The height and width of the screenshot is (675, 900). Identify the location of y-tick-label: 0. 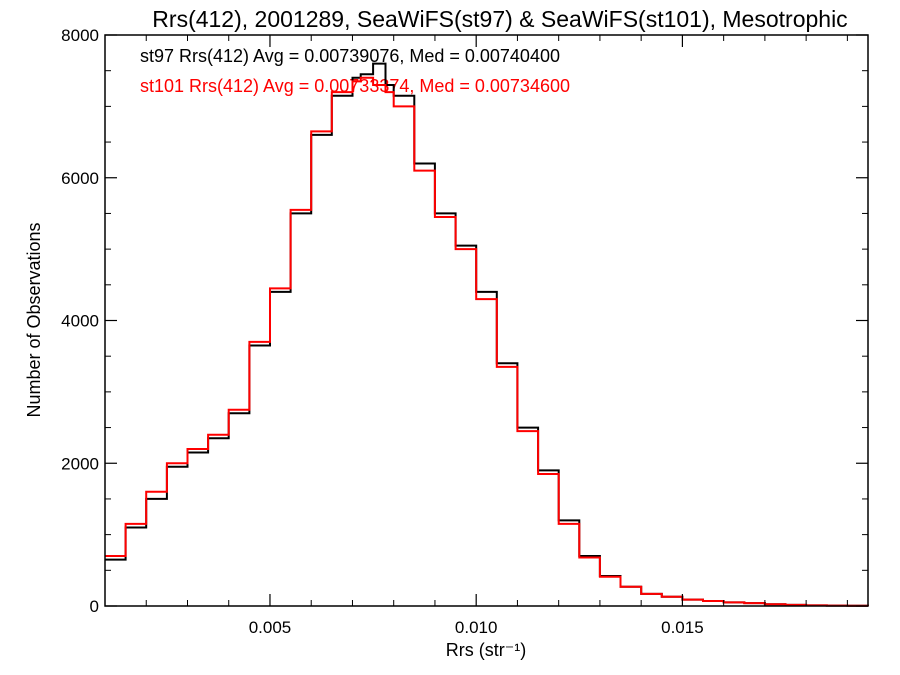
(94, 606).